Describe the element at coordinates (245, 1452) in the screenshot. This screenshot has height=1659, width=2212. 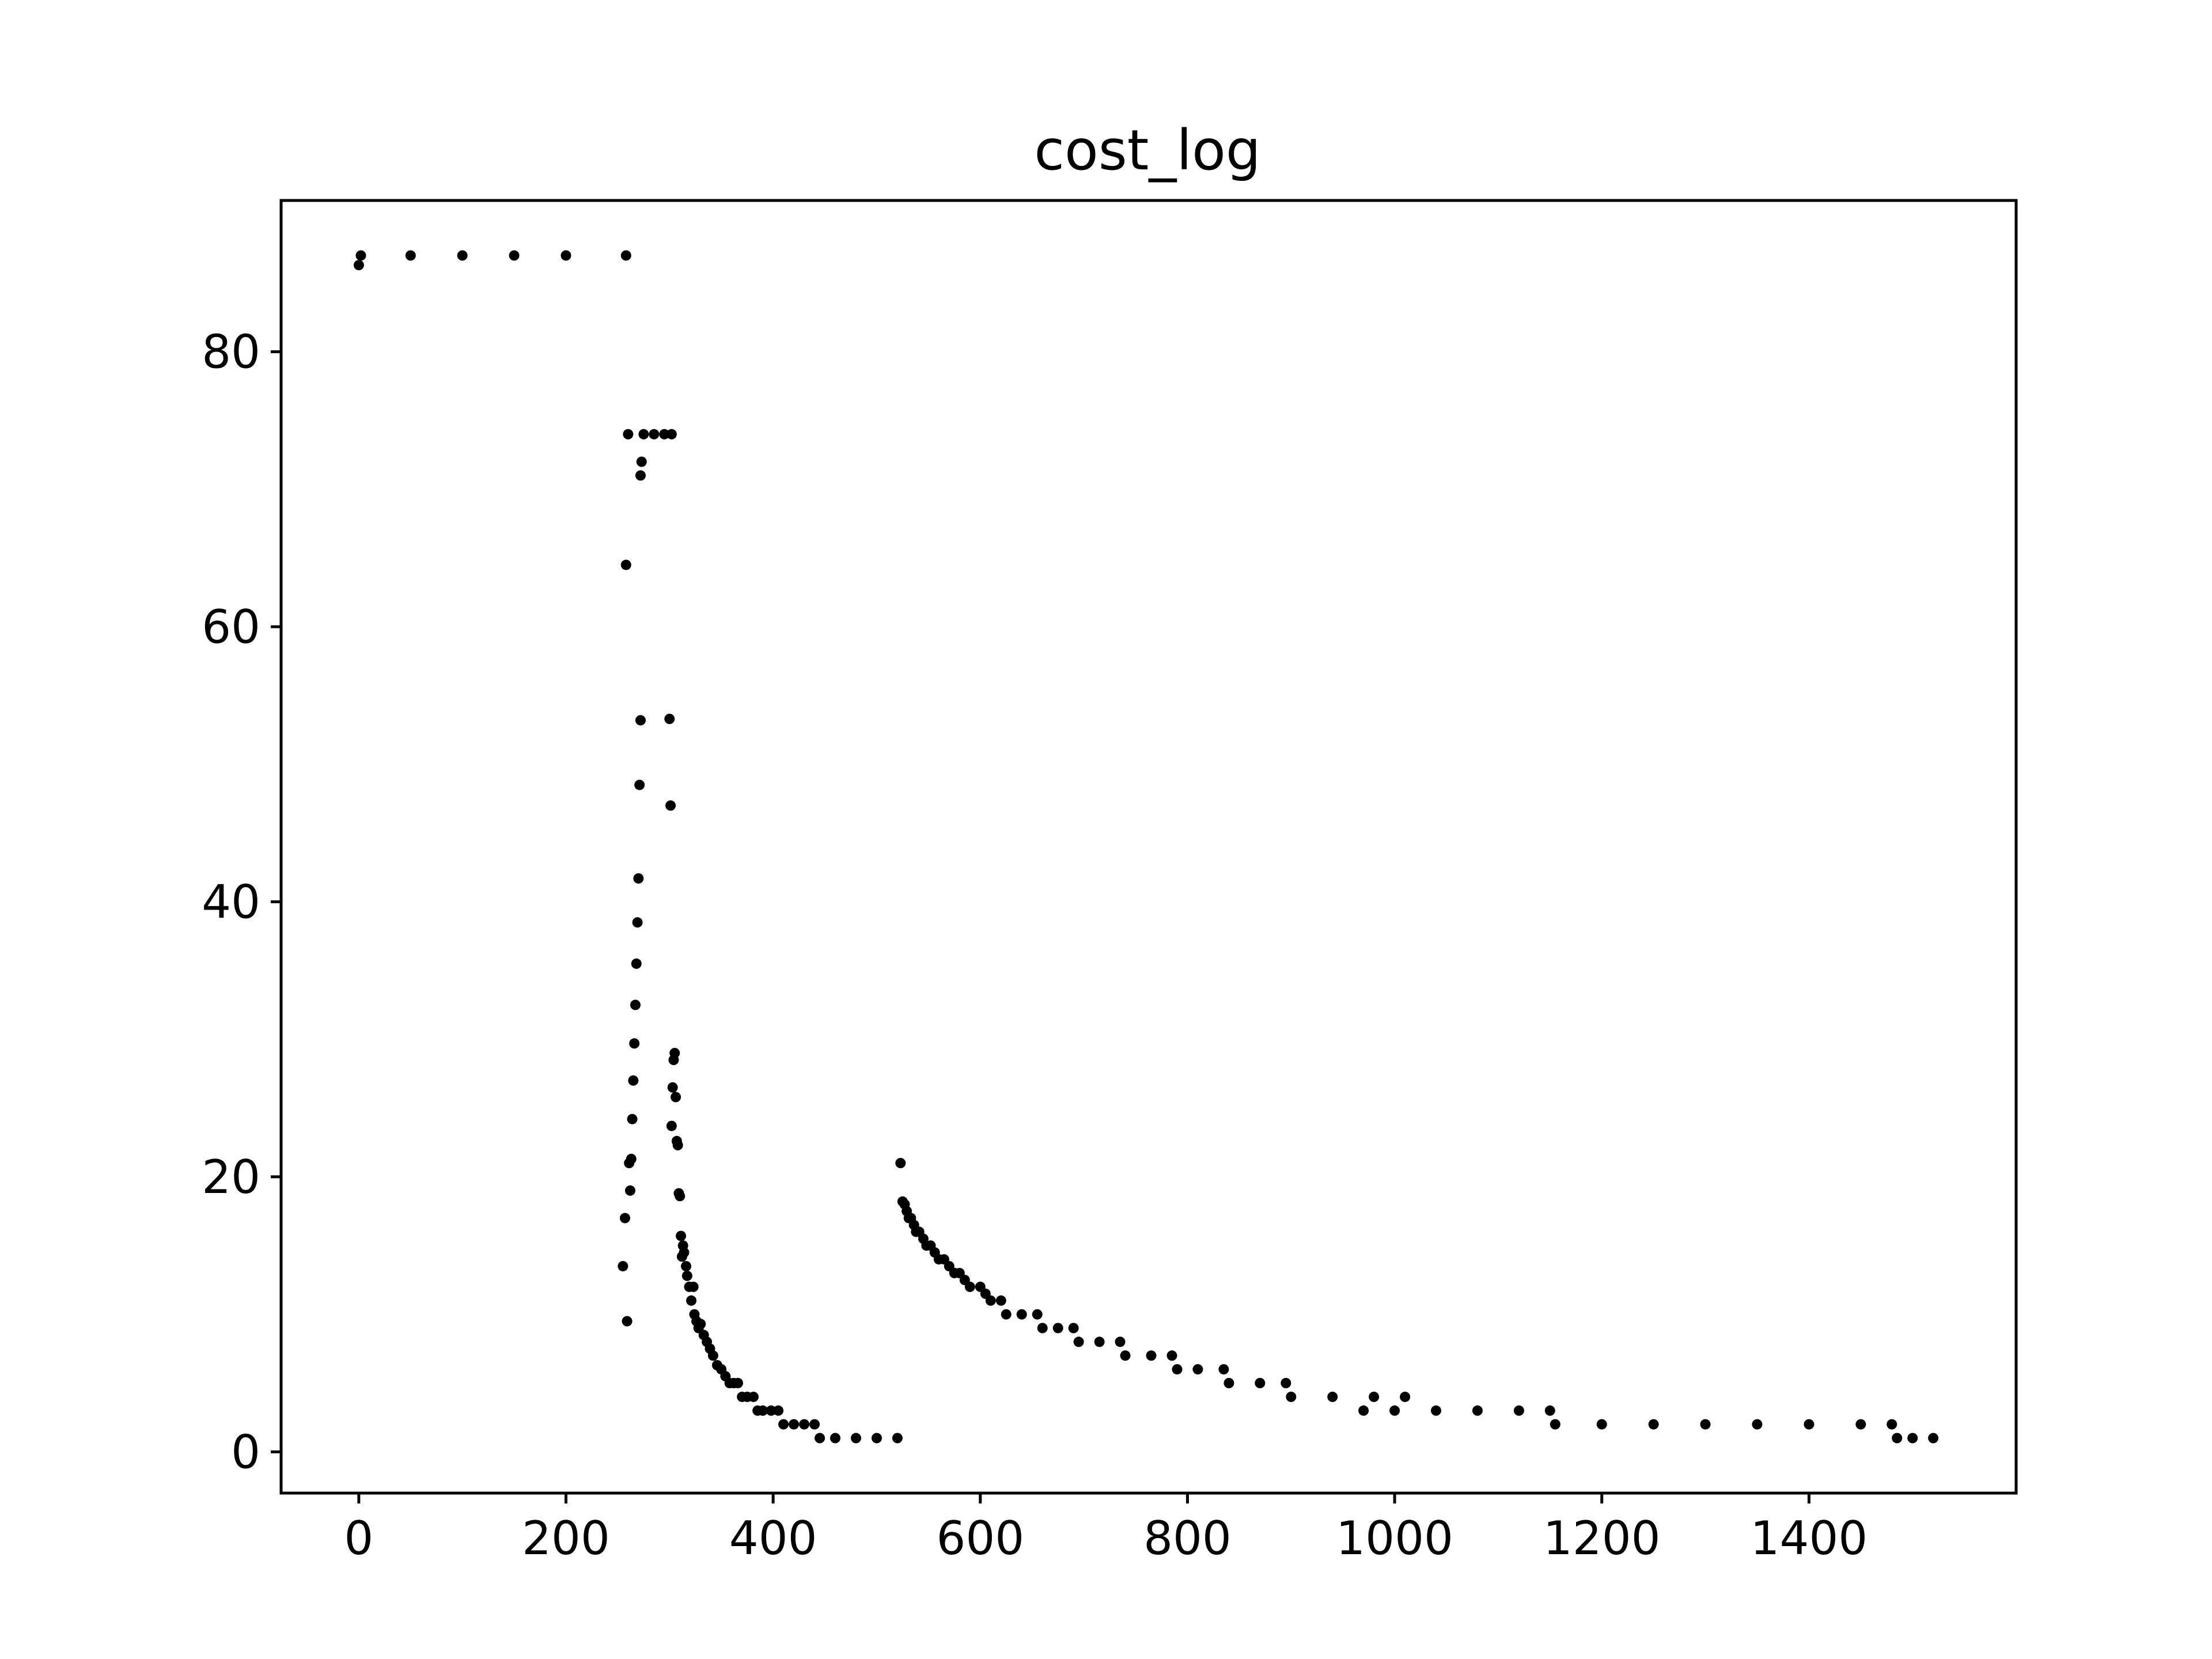
I see `y-tick-label: 0` at that location.